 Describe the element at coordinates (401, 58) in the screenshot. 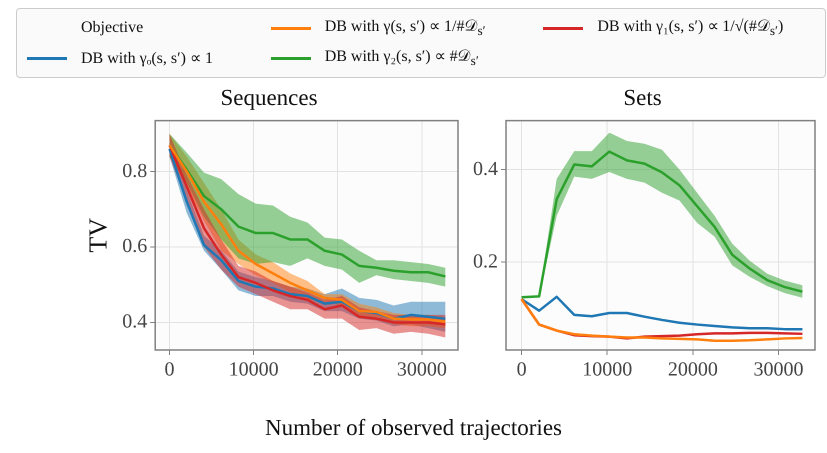

I see `legend-label: DB with γ₂(s, s′) ∝ #𝒟$_{s′}$` at that location.